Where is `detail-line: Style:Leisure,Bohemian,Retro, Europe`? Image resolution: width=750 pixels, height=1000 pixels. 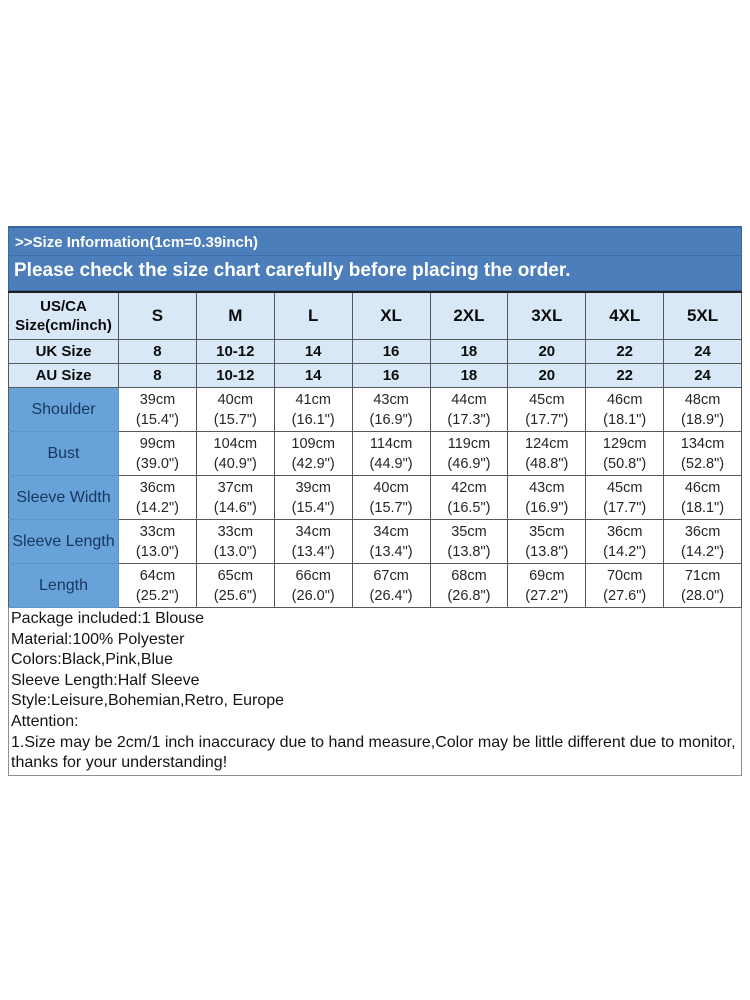 detail-line: Style:Leisure,Bohemian,Retro, Europe is located at coordinates (148, 701).